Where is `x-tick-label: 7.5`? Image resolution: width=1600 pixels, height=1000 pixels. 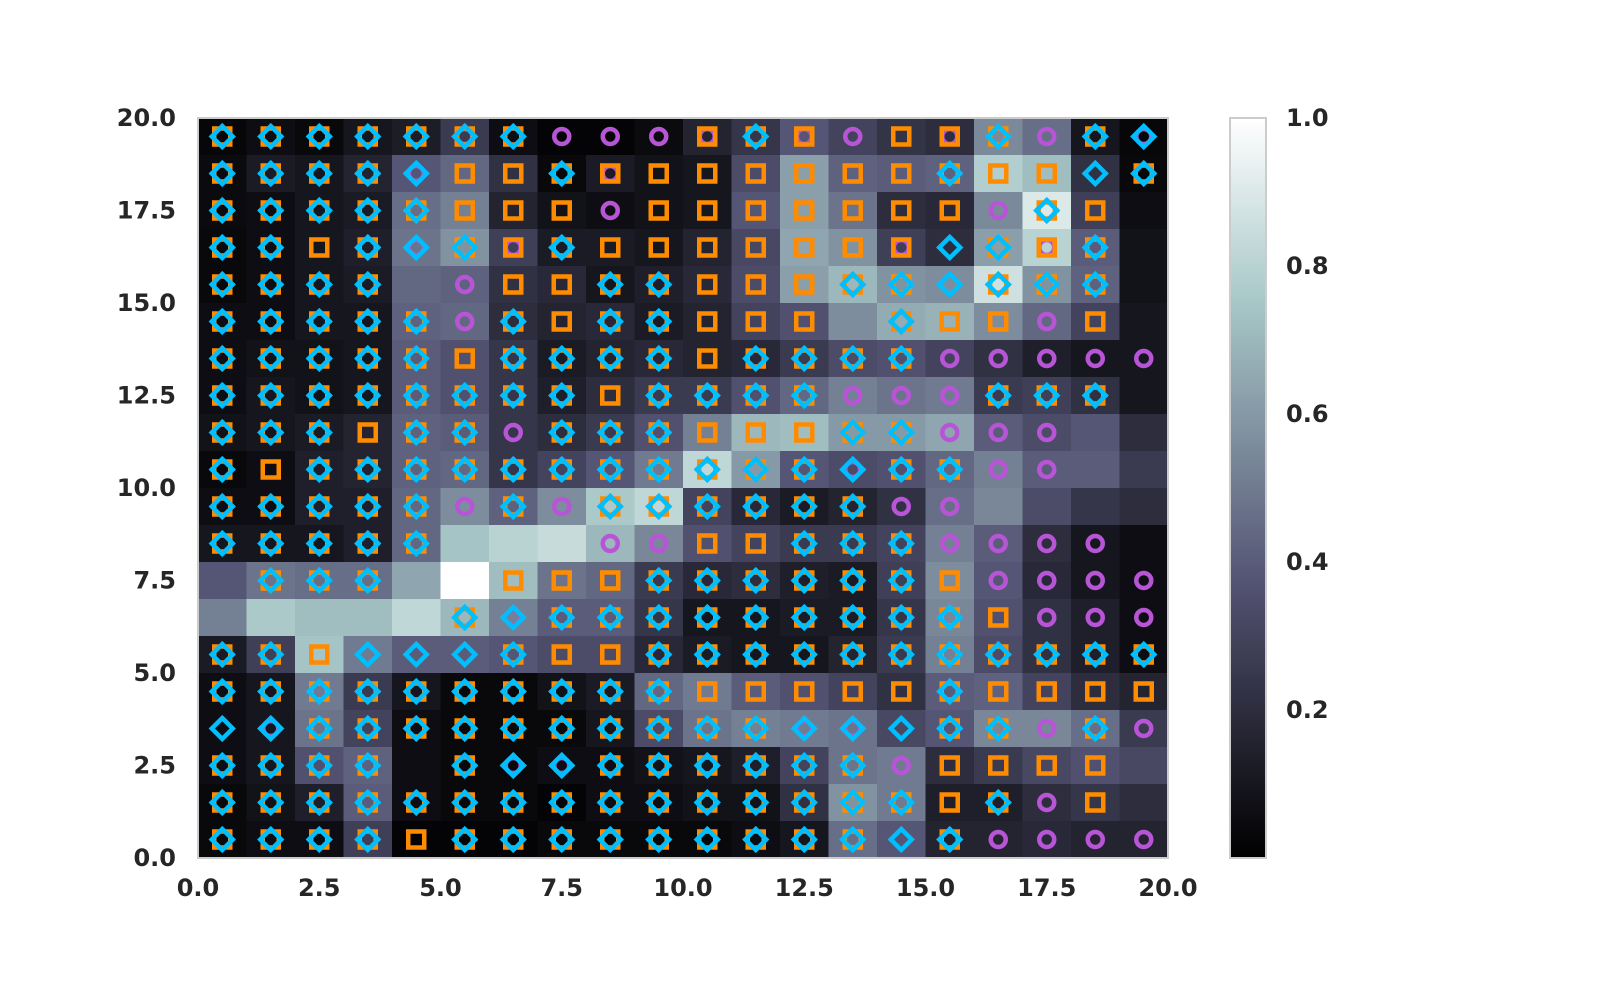
x-tick-label: 7.5 is located at coordinates (561, 888).